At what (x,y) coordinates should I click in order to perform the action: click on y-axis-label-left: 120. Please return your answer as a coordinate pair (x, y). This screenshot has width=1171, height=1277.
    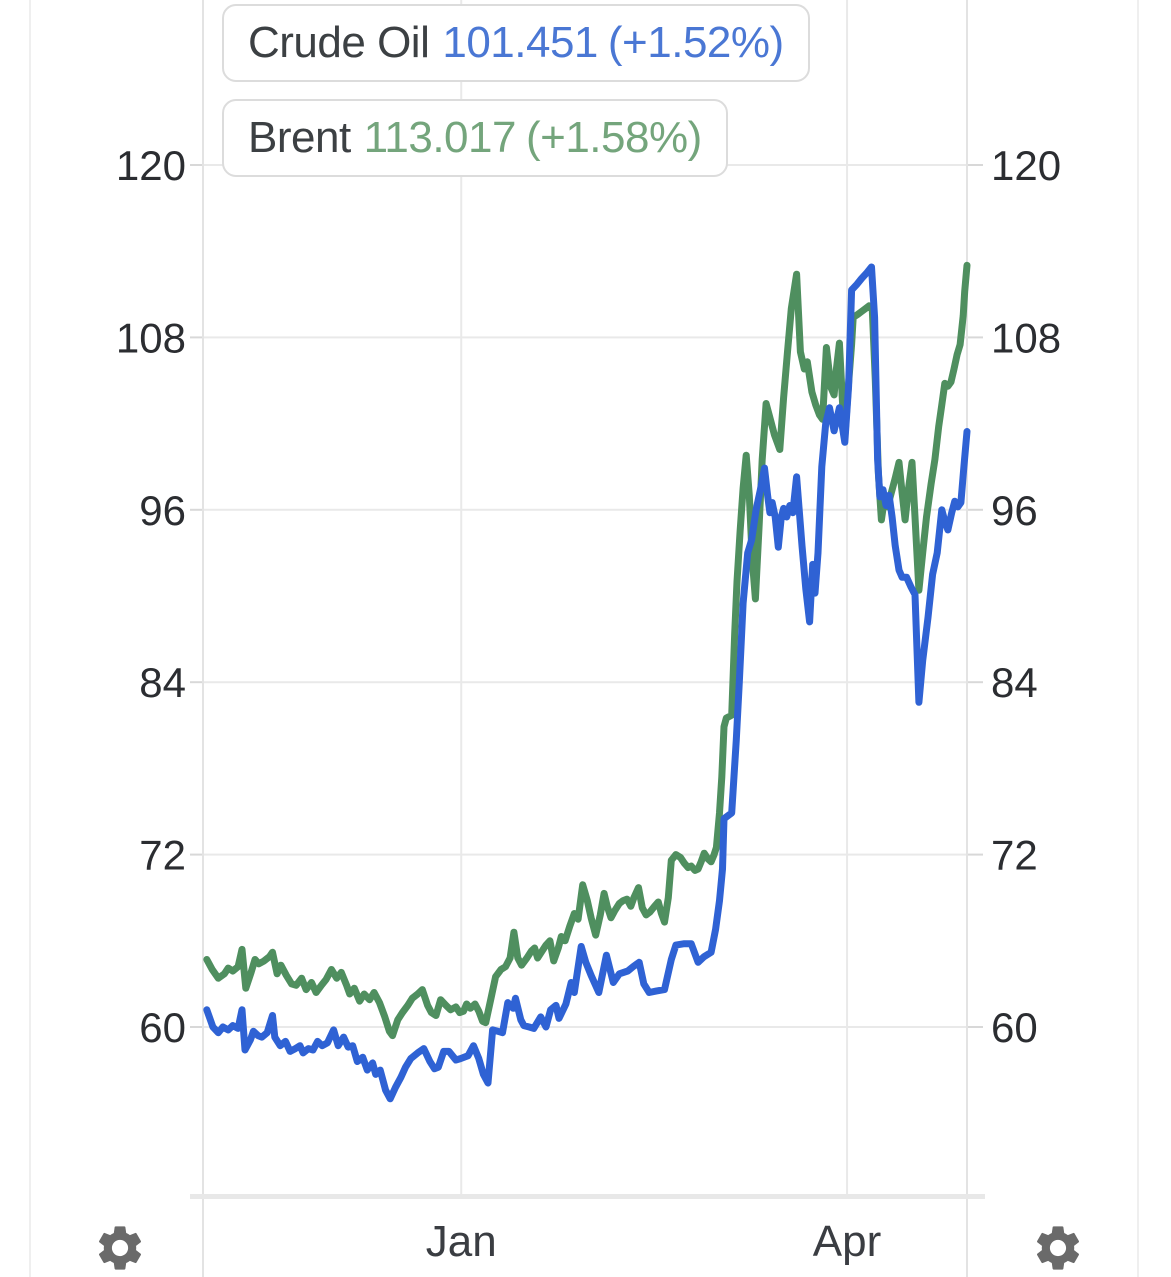
    Looking at the image, I should click on (151, 165).